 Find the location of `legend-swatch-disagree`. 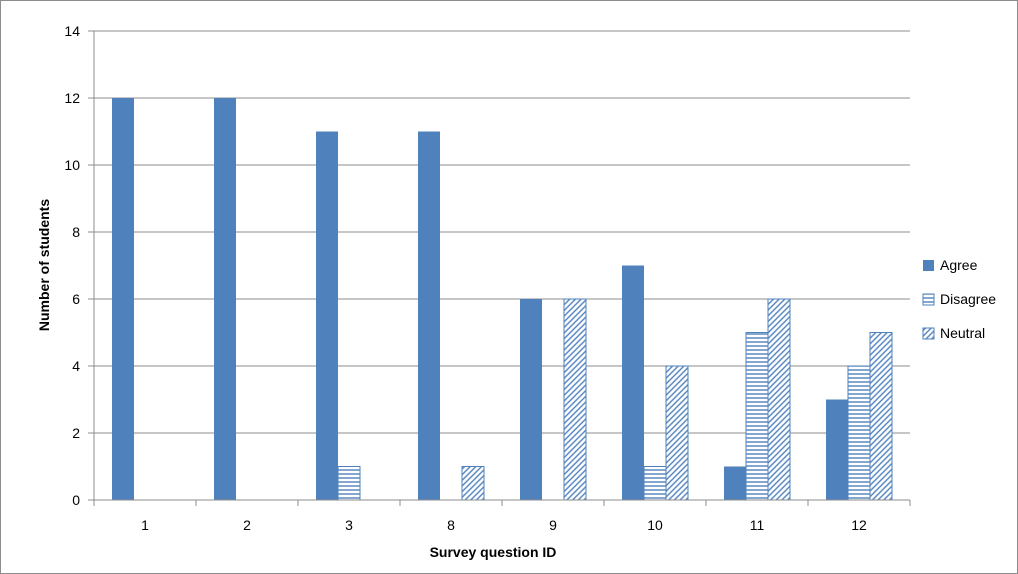

legend-swatch-disagree is located at coordinates (928, 299).